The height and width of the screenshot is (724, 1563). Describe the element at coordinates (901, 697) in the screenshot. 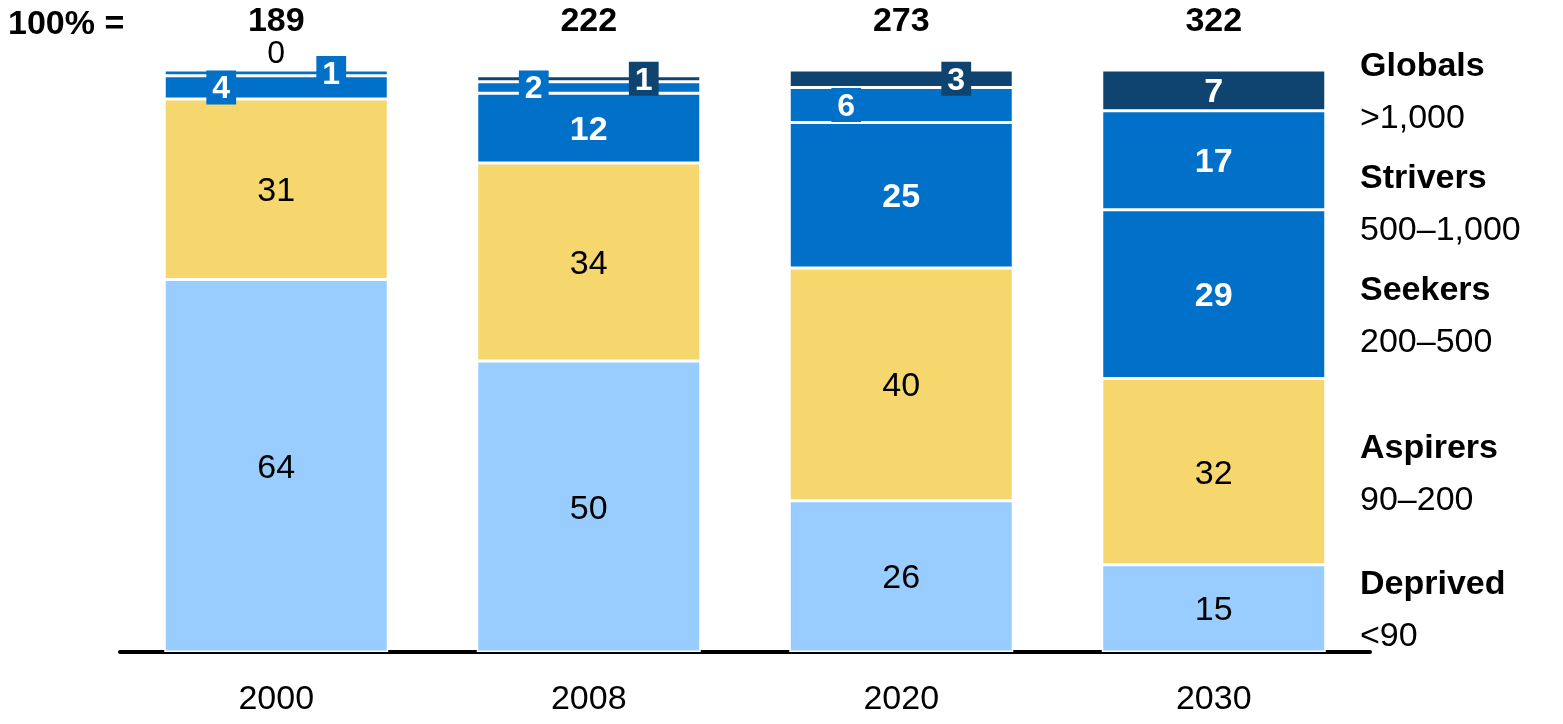

I see `x-tick-label: 2020` at that location.